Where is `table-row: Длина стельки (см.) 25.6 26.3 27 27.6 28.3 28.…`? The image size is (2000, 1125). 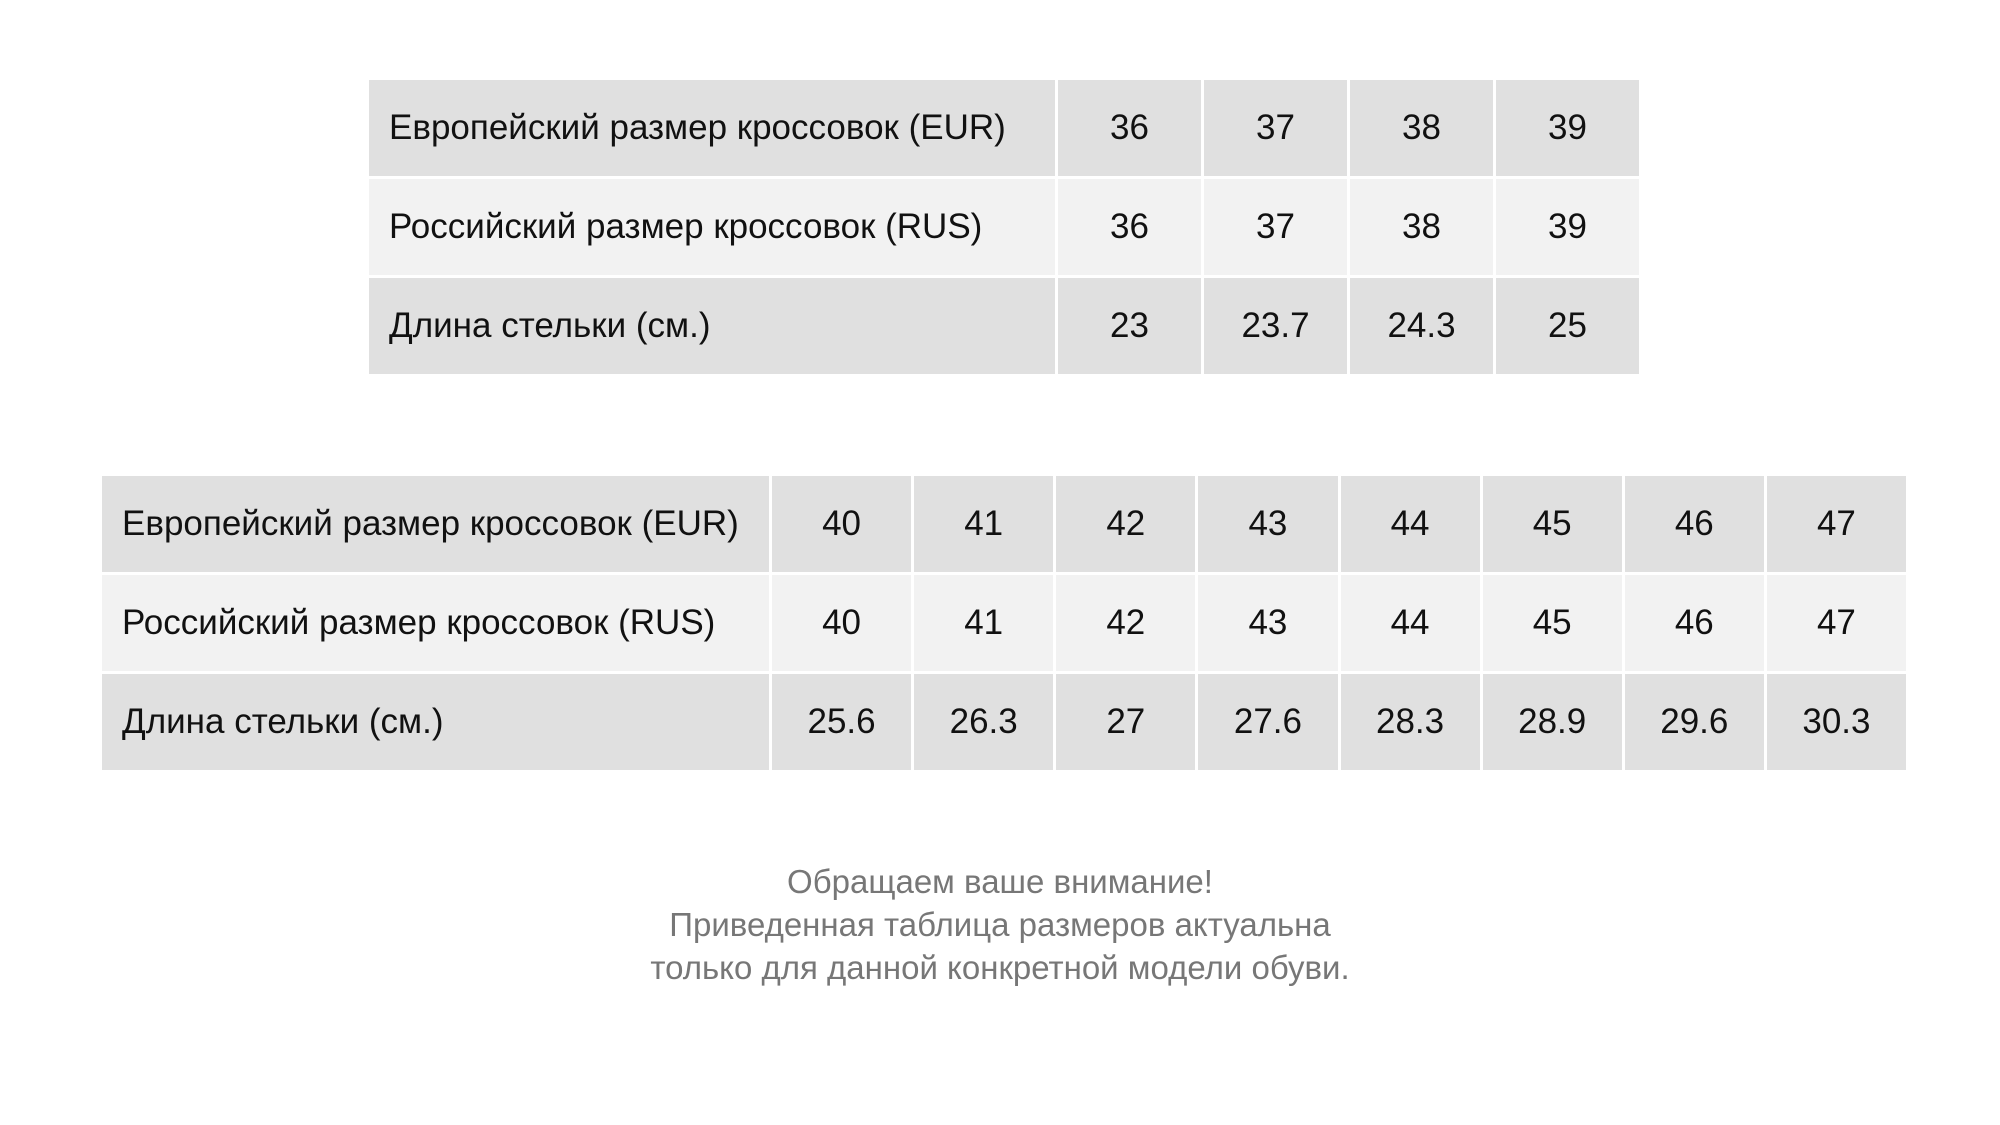 table-row: Длина стельки (см.) 25.6 26.3 27 27.6 28.3 28.… is located at coordinates (1004, 722).